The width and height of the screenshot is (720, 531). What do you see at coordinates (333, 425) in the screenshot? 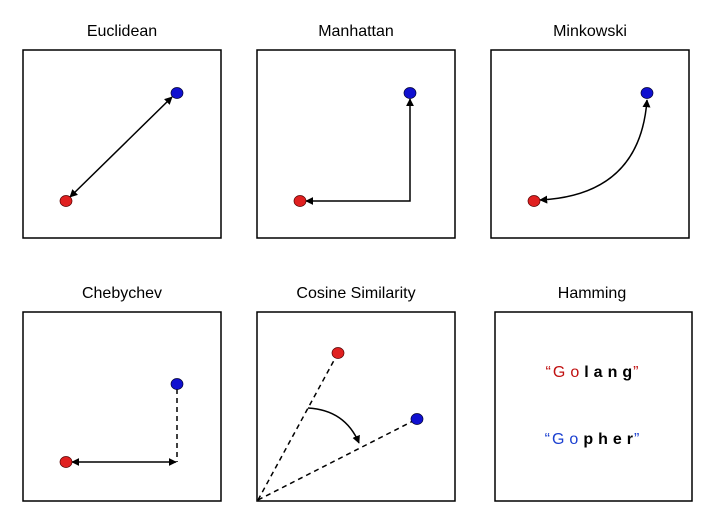
I see `angle-arrow` at bounding box center [333, 425].